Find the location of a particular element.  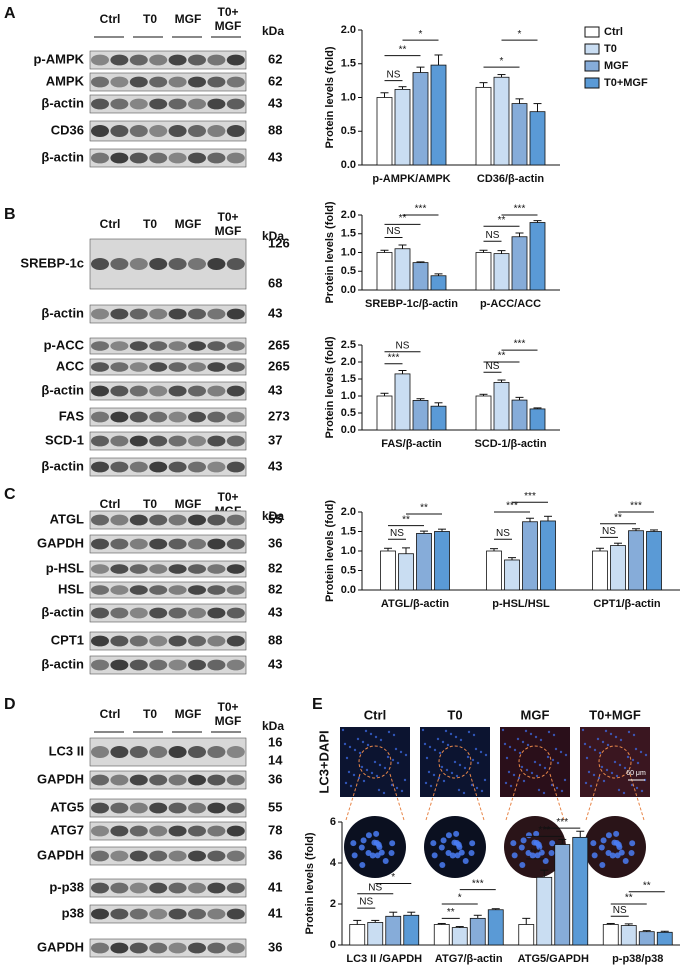

y-tick-label: 1.0 is located at coordinates (348, 97).